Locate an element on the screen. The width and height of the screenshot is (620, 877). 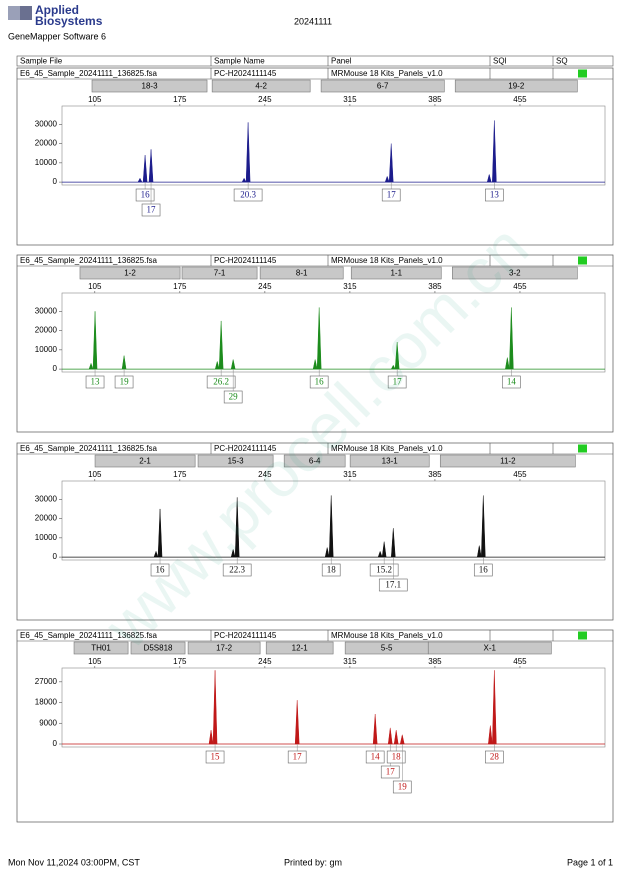
locus-name: X-1 is located at coordinates (490, 648).